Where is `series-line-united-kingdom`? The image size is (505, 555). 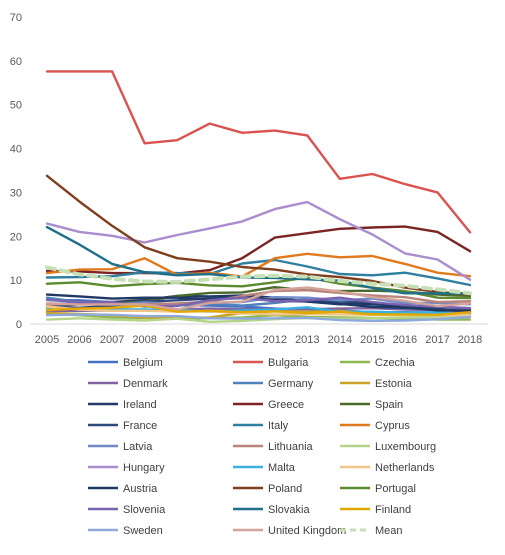
series-line-united-kingdom is located at coordinates (258, 298).